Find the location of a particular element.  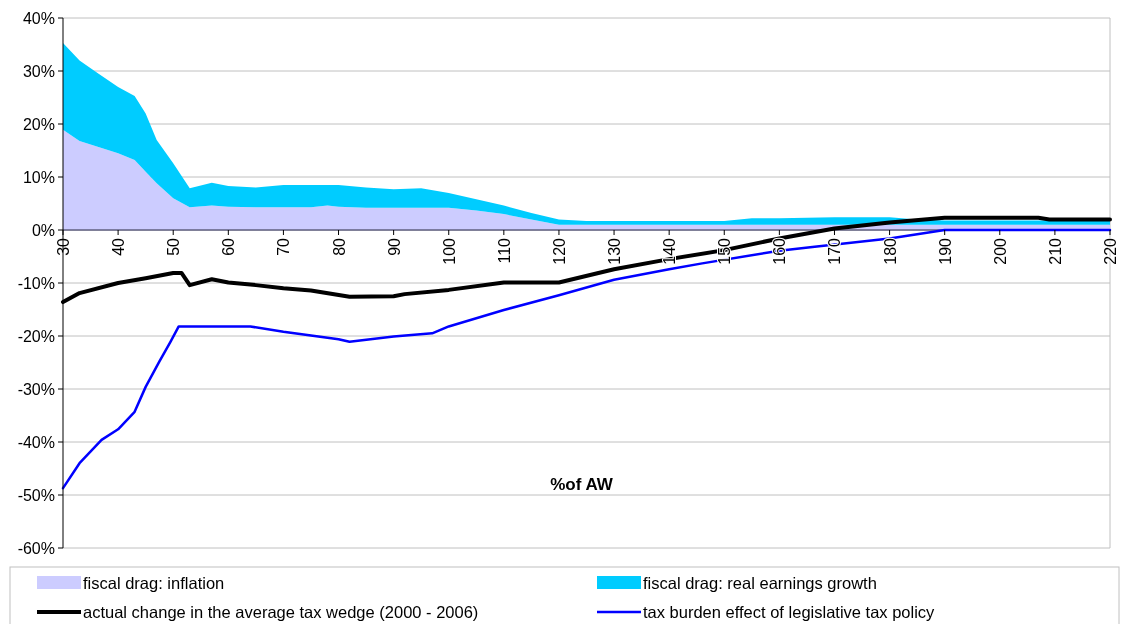

legend-label: tax burden effect of legislative tax policy is located at coordinates (789, 612).